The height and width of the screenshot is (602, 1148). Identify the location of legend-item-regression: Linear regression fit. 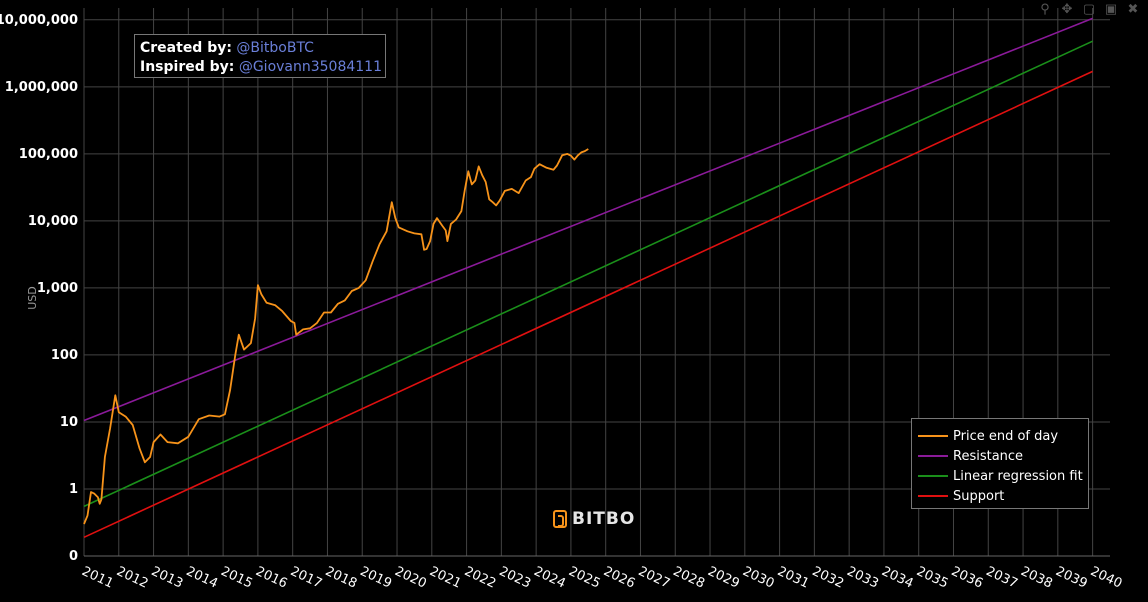
(1003, 476).